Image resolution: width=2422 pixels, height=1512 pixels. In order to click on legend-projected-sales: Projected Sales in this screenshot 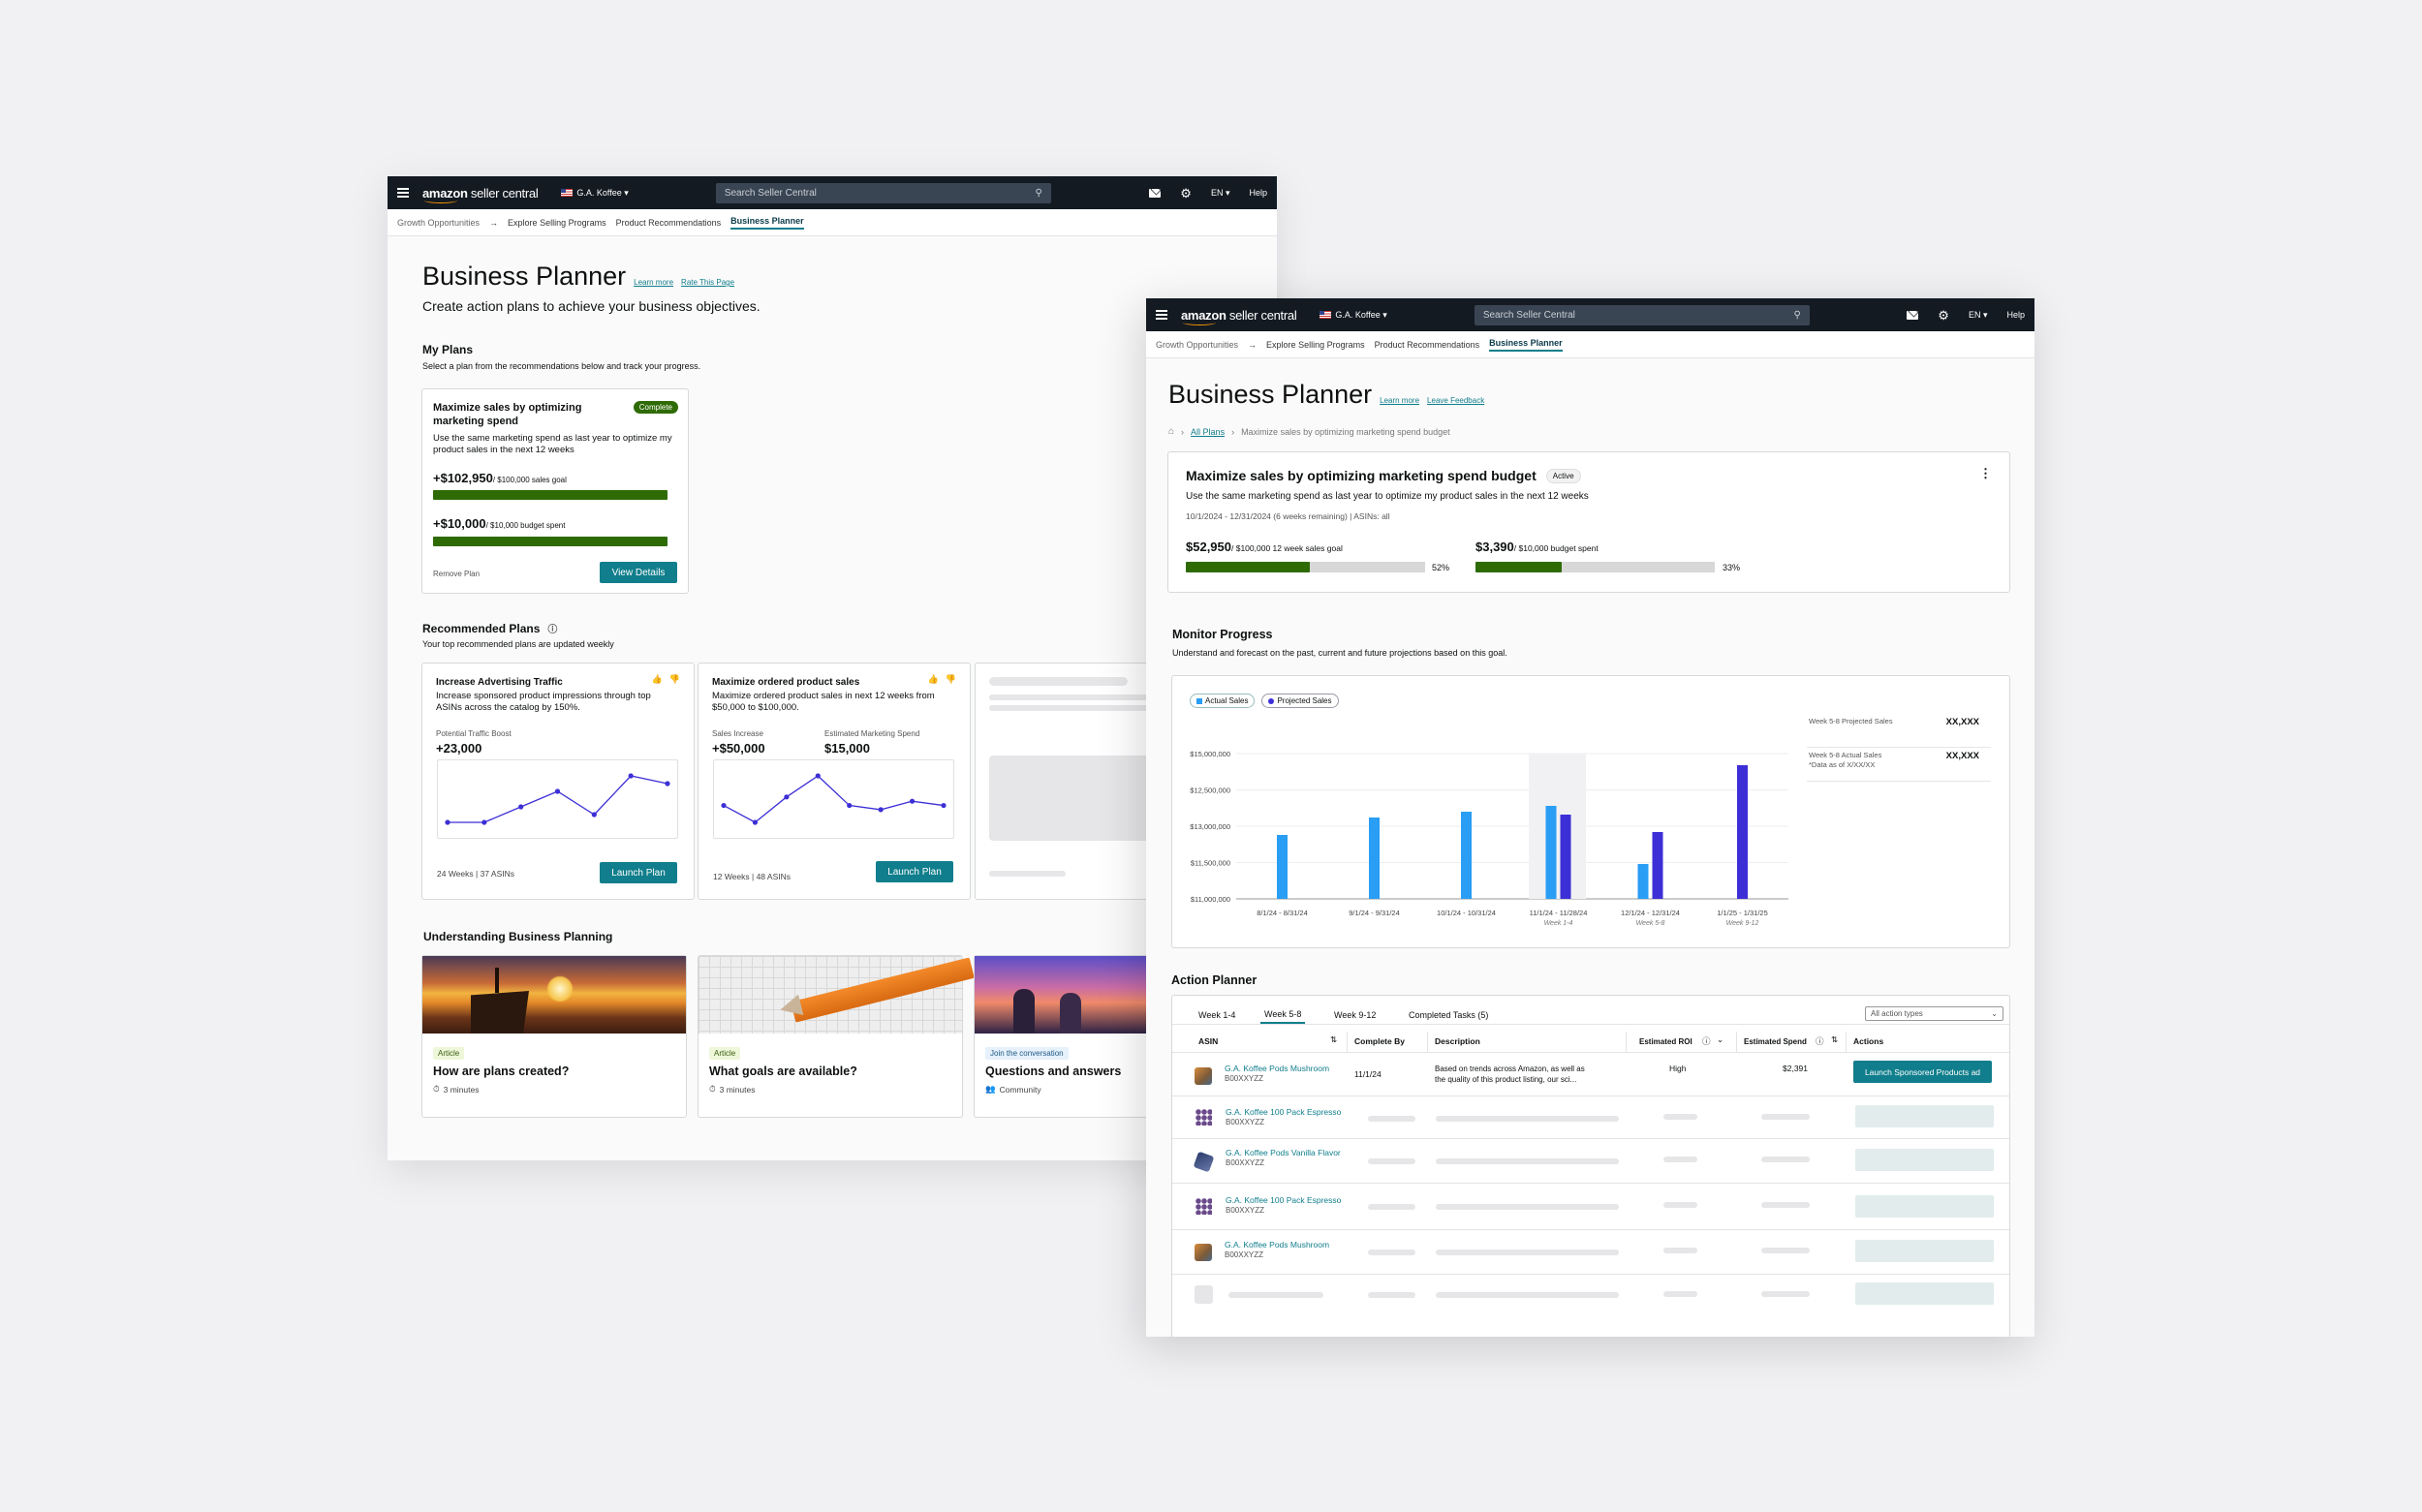, I will do `click(1300, 701)`.